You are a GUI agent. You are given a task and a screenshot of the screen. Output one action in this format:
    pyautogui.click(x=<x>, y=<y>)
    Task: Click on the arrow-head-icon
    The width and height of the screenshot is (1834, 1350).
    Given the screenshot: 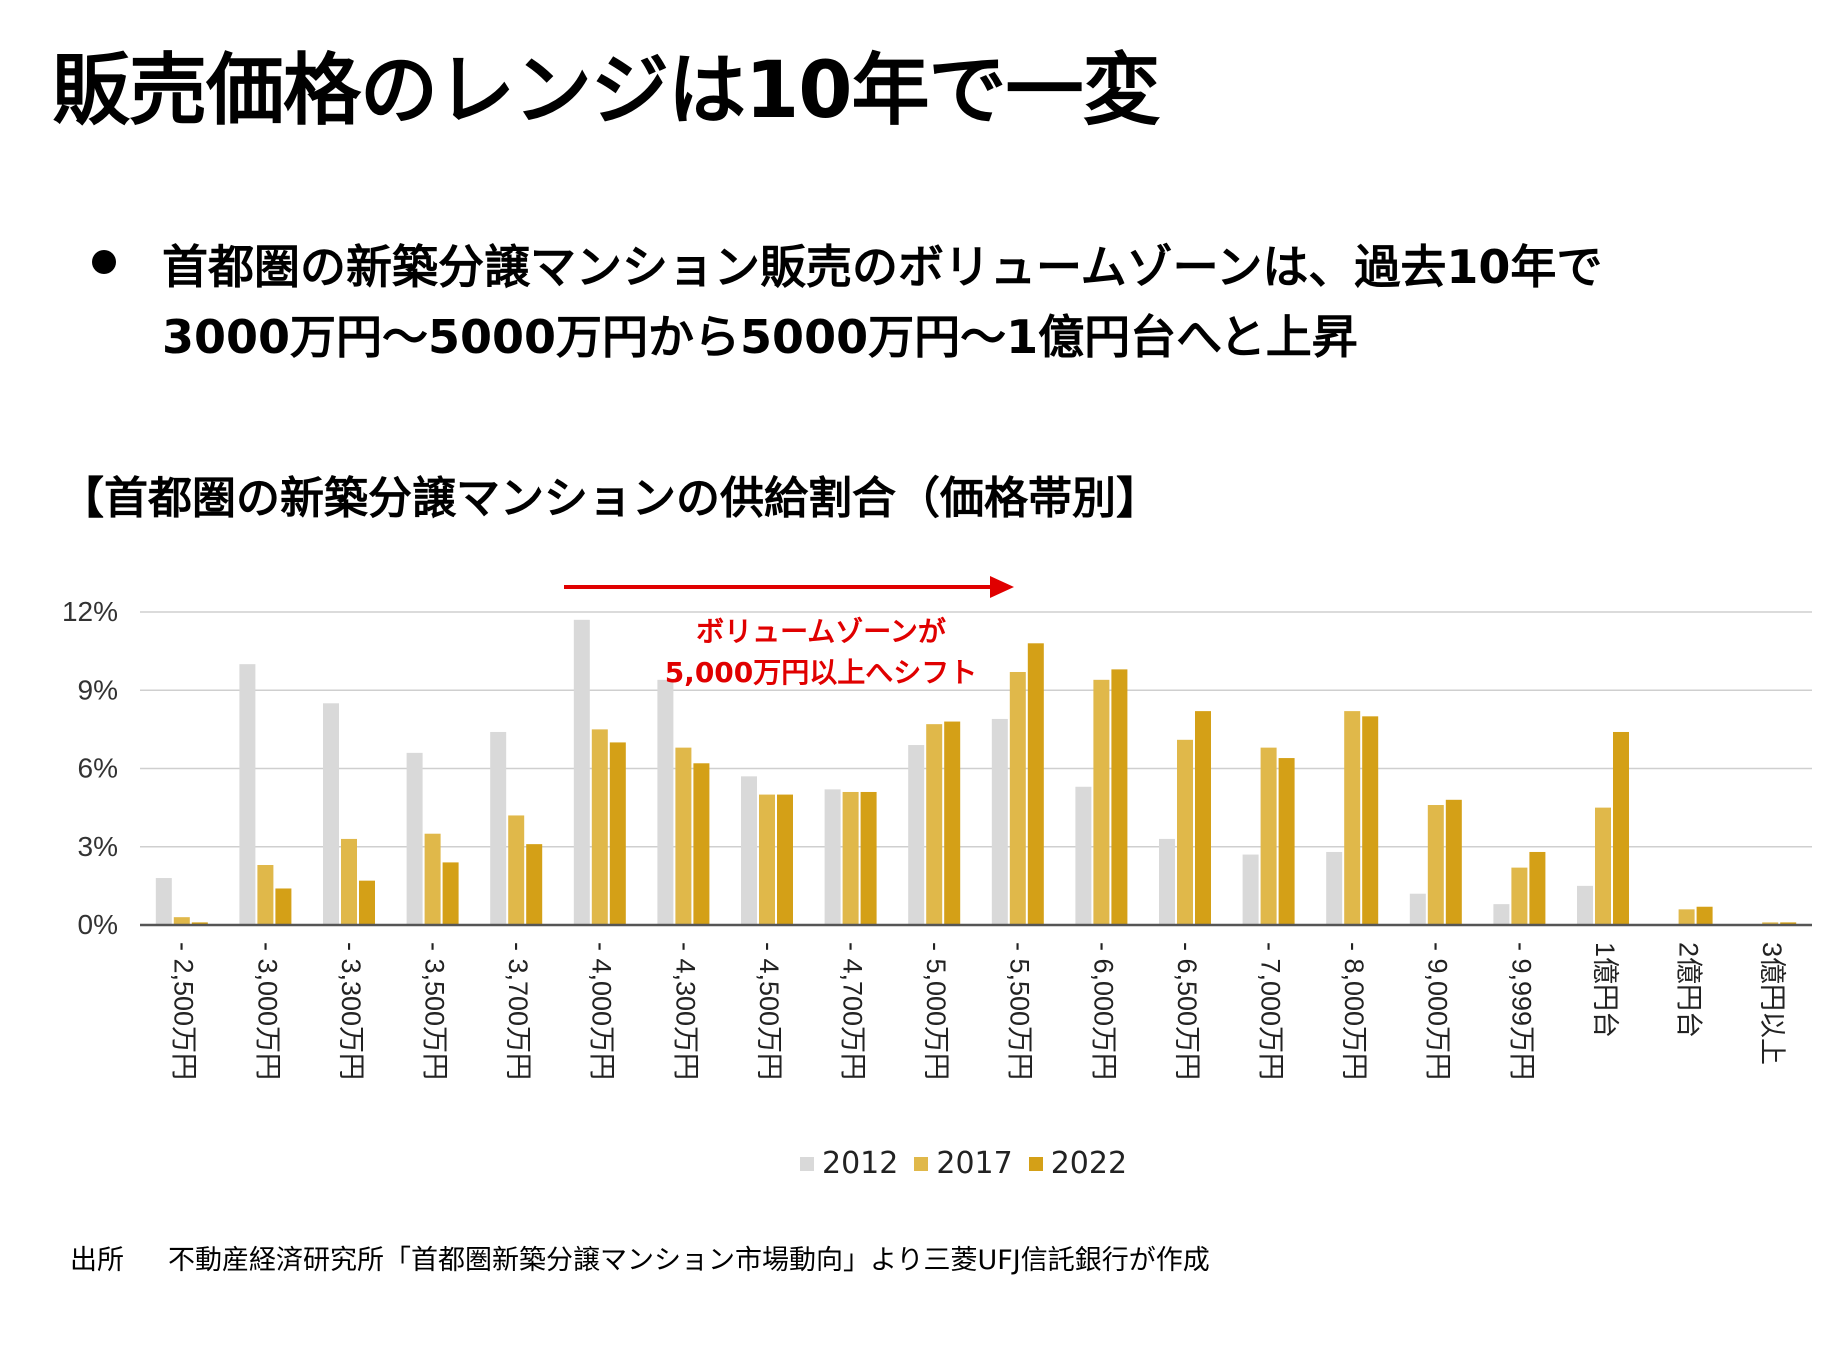 What is the action you would take?
    pyautogui.click(x=1002, y=587)
    